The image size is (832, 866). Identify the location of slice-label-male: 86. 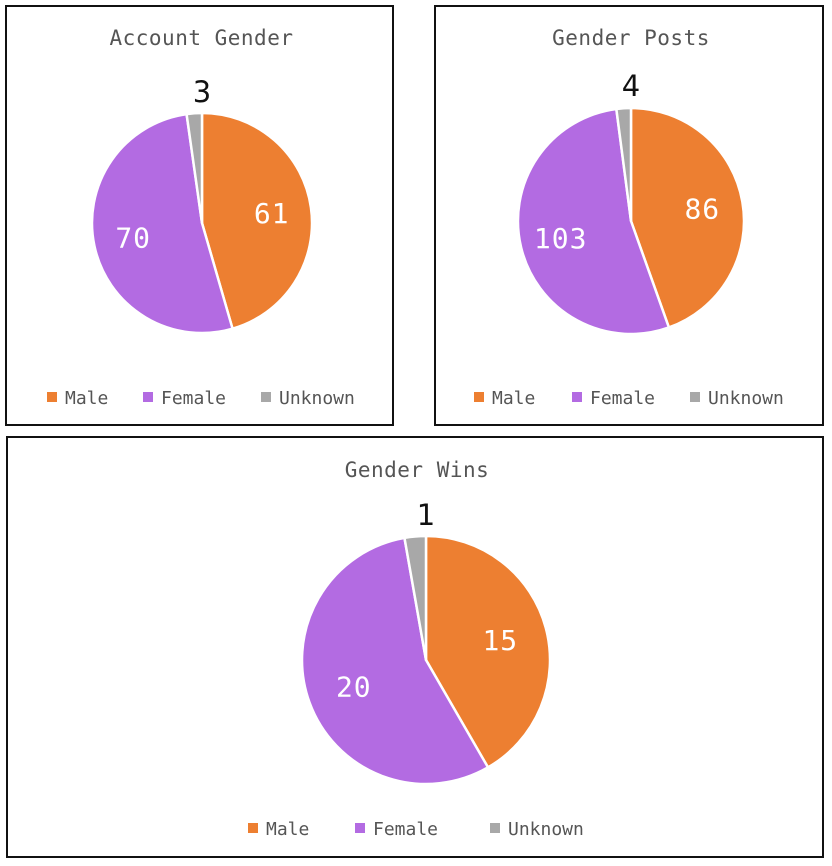
(702, 209).